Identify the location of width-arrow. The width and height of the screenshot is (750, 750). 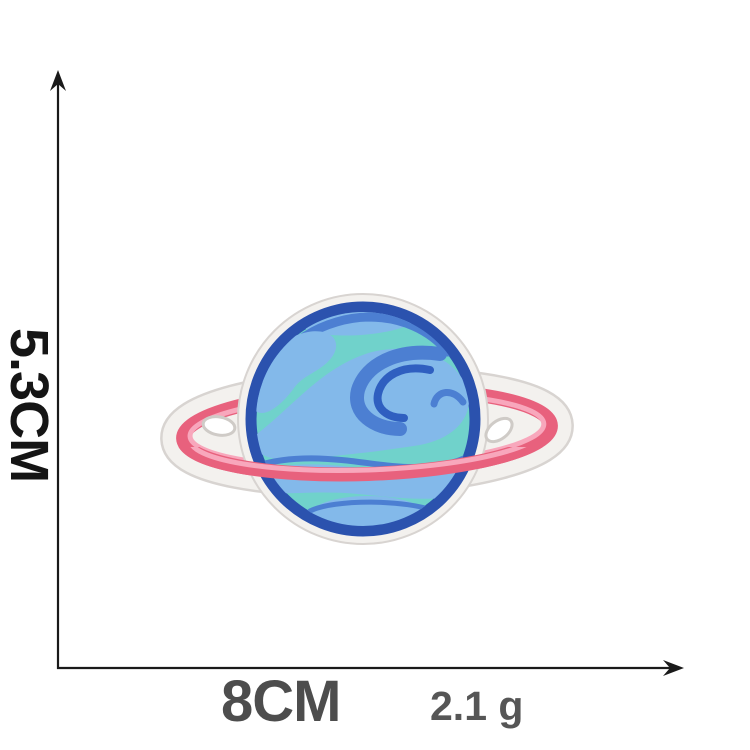
(370, 668).